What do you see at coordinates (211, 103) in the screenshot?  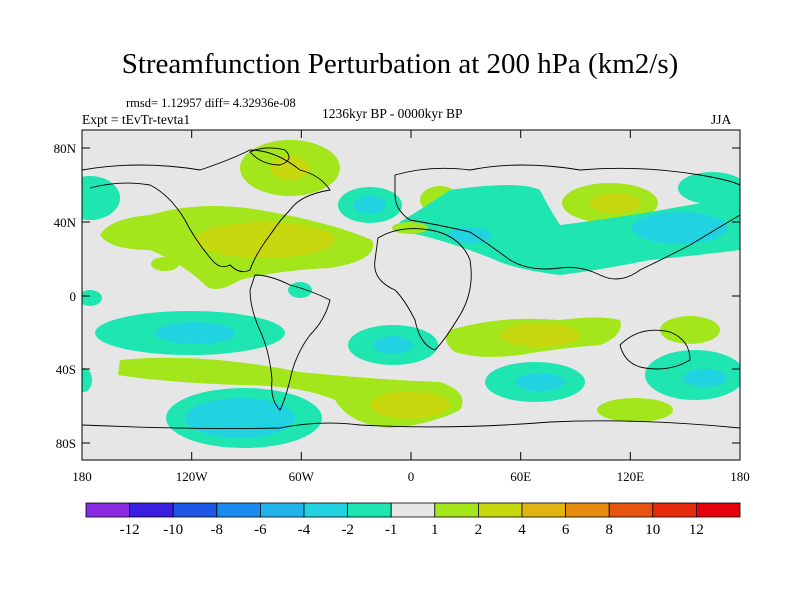 I see `stats-label: rmsd= 1.12957 diff= 4.32936e-08` at bounding box center [211, 103].